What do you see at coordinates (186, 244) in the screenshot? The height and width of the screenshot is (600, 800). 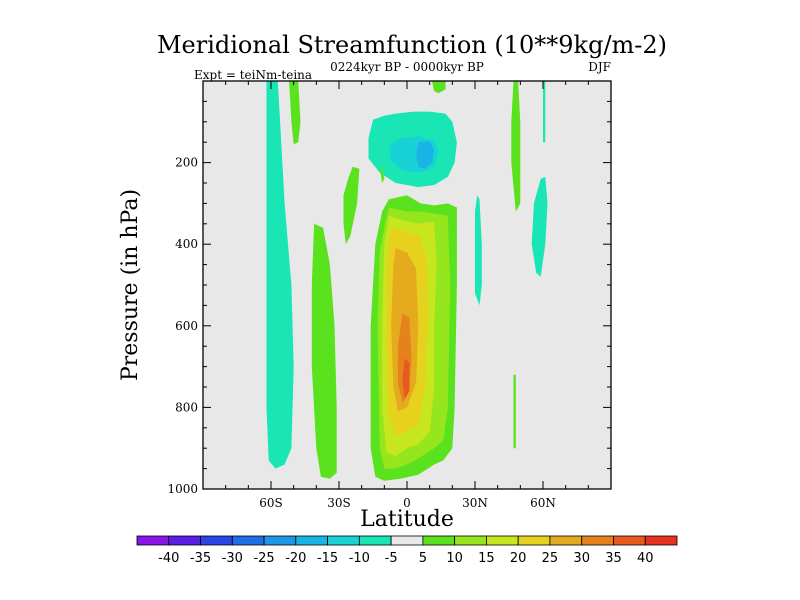 I see `y-tick-label-1: 400` at bounding box center [186, 244].